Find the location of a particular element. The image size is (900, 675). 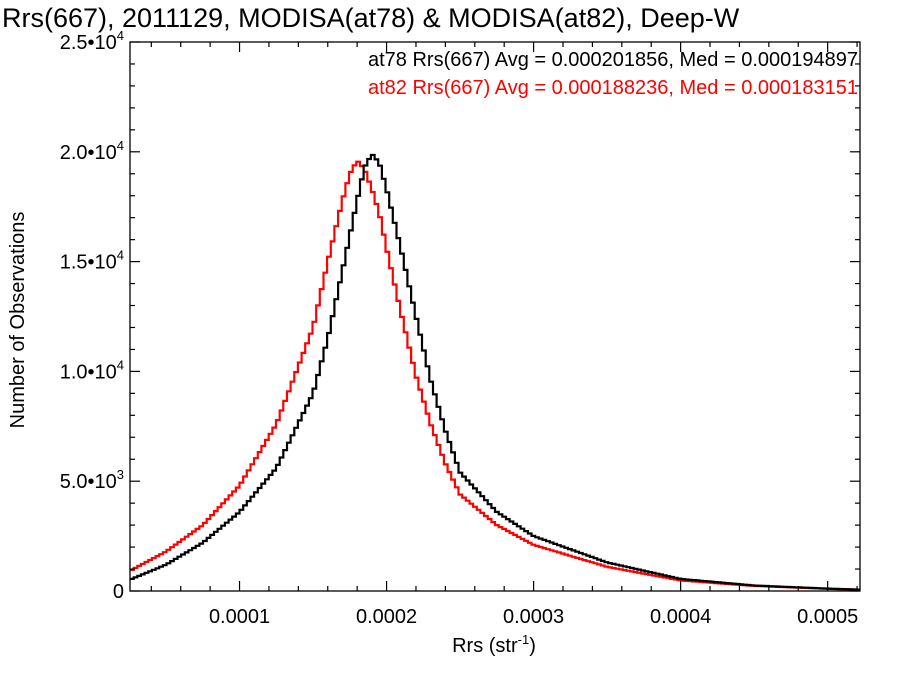

x-axis-title: Rrs (str-1) is located at coordinates (494, 644).